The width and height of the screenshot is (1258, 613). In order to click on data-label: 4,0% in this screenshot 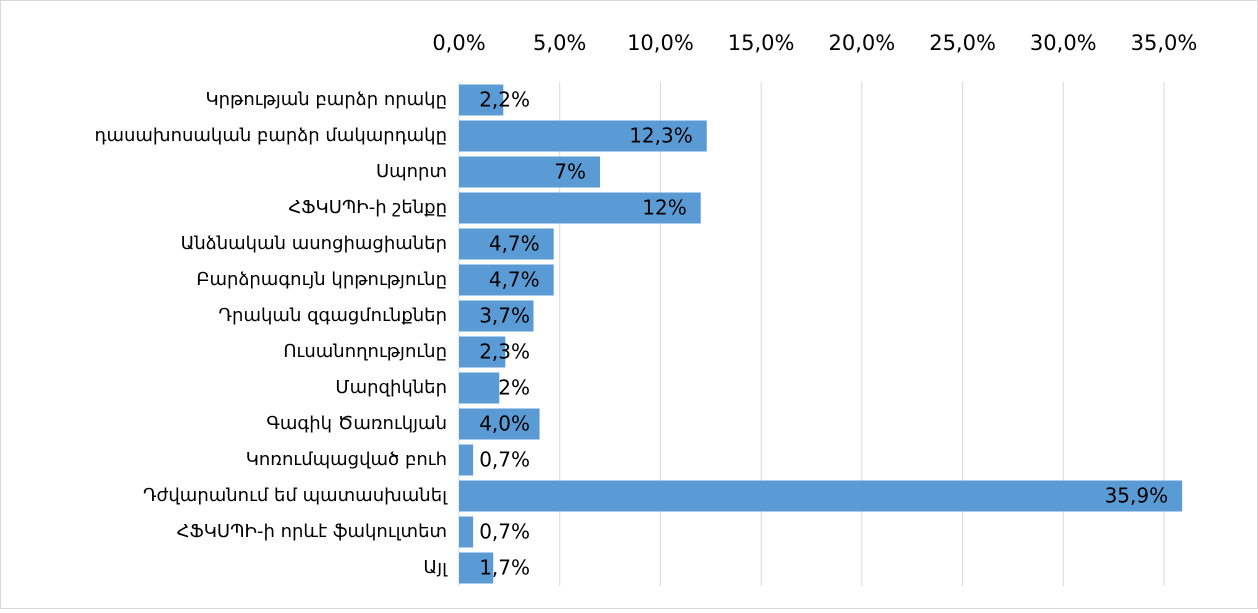, I will do `click(504, 424)`.